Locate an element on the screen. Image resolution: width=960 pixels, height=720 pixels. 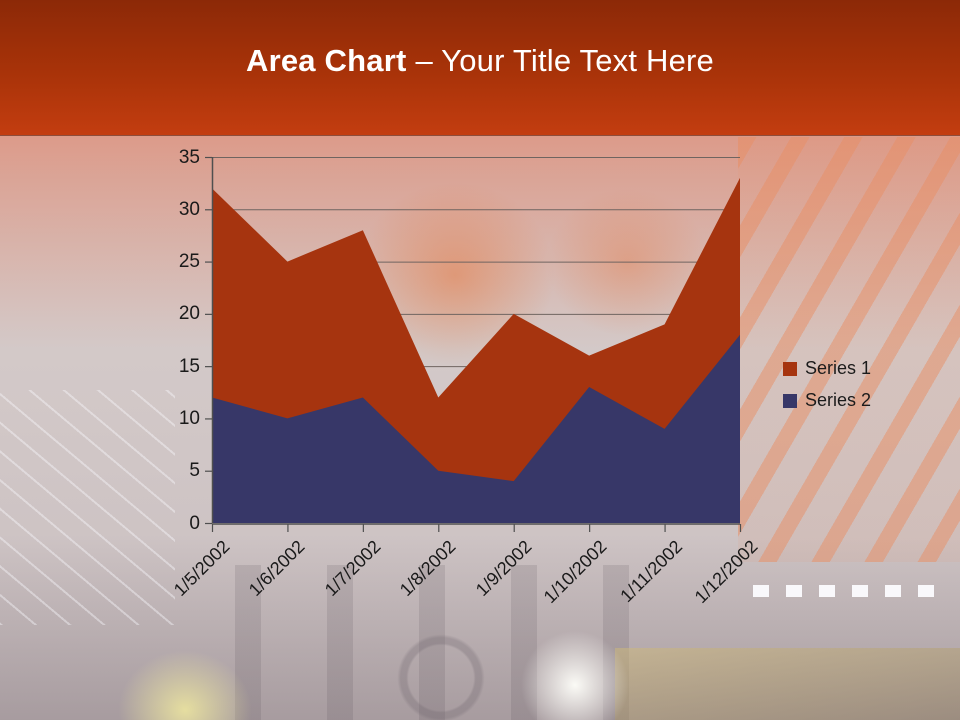
legend-label: Series 2 is located at coordinates (838, 400).